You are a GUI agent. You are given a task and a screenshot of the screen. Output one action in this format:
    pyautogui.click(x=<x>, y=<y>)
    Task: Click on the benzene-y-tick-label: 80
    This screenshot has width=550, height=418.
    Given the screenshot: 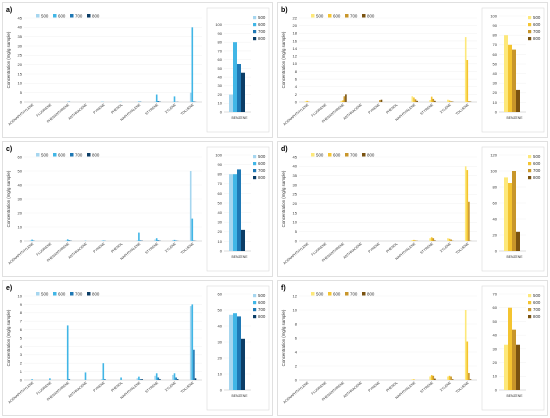 What is the action you would take?
    pyautogui.click(x=495, y=35)
    